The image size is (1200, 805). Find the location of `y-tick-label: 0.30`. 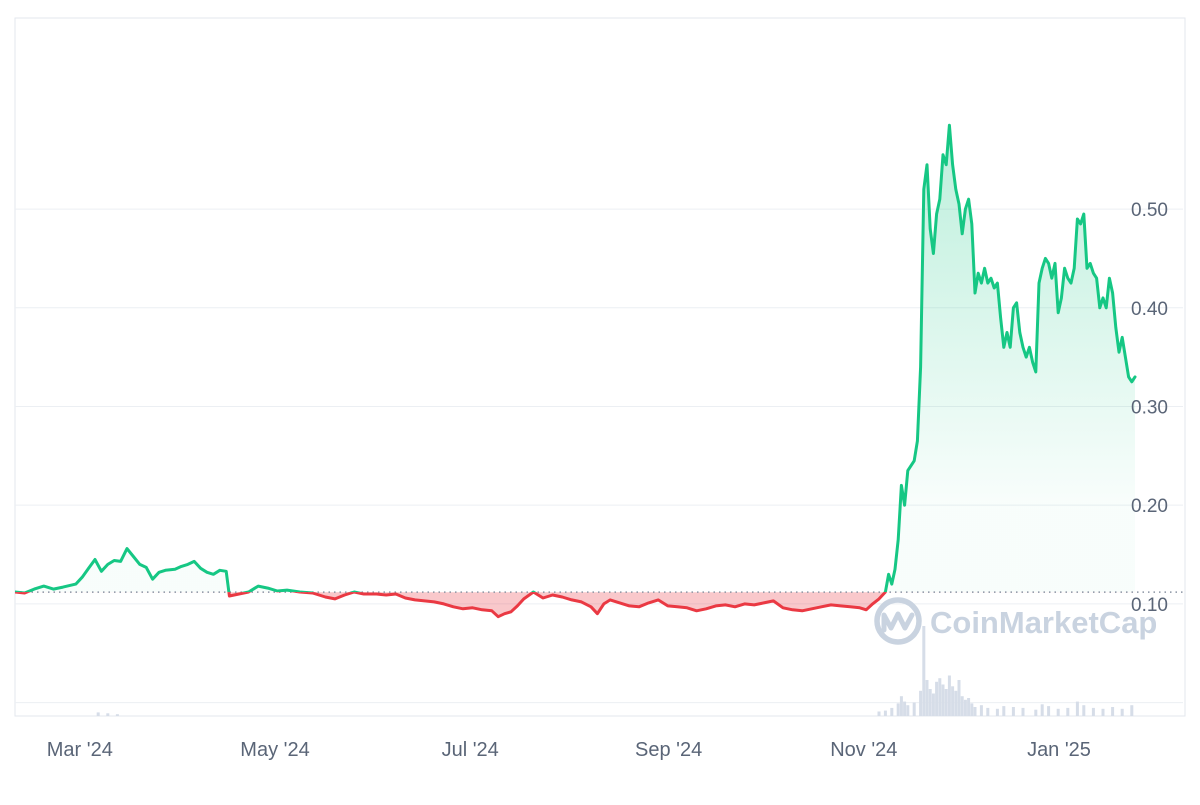

y-tick-label: 0.30 is located at coordinates (1149, 407).